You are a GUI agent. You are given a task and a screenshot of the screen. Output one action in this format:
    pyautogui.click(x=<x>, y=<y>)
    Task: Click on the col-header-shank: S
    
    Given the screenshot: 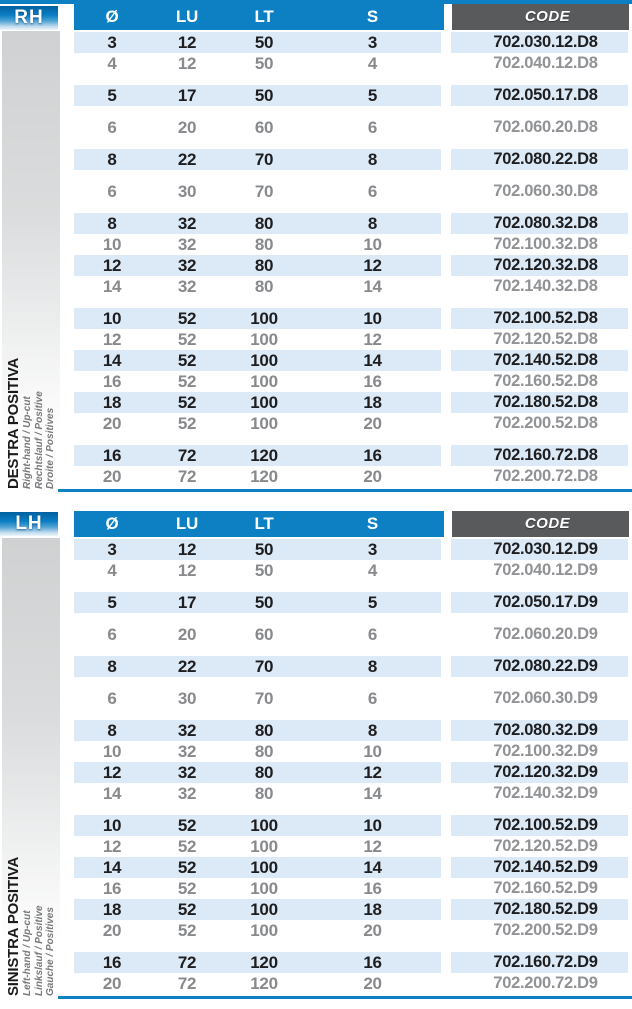 What is the action you would take?
    pyautogui.click(x=372, y=16)
    